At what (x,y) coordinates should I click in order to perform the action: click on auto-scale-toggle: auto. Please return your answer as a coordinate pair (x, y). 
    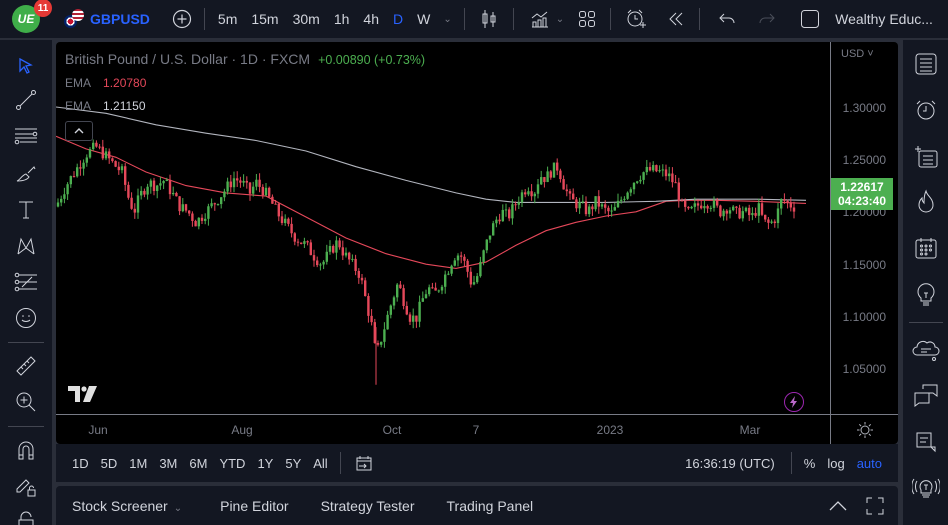
    Looking at the image, I should click on (869, 463).